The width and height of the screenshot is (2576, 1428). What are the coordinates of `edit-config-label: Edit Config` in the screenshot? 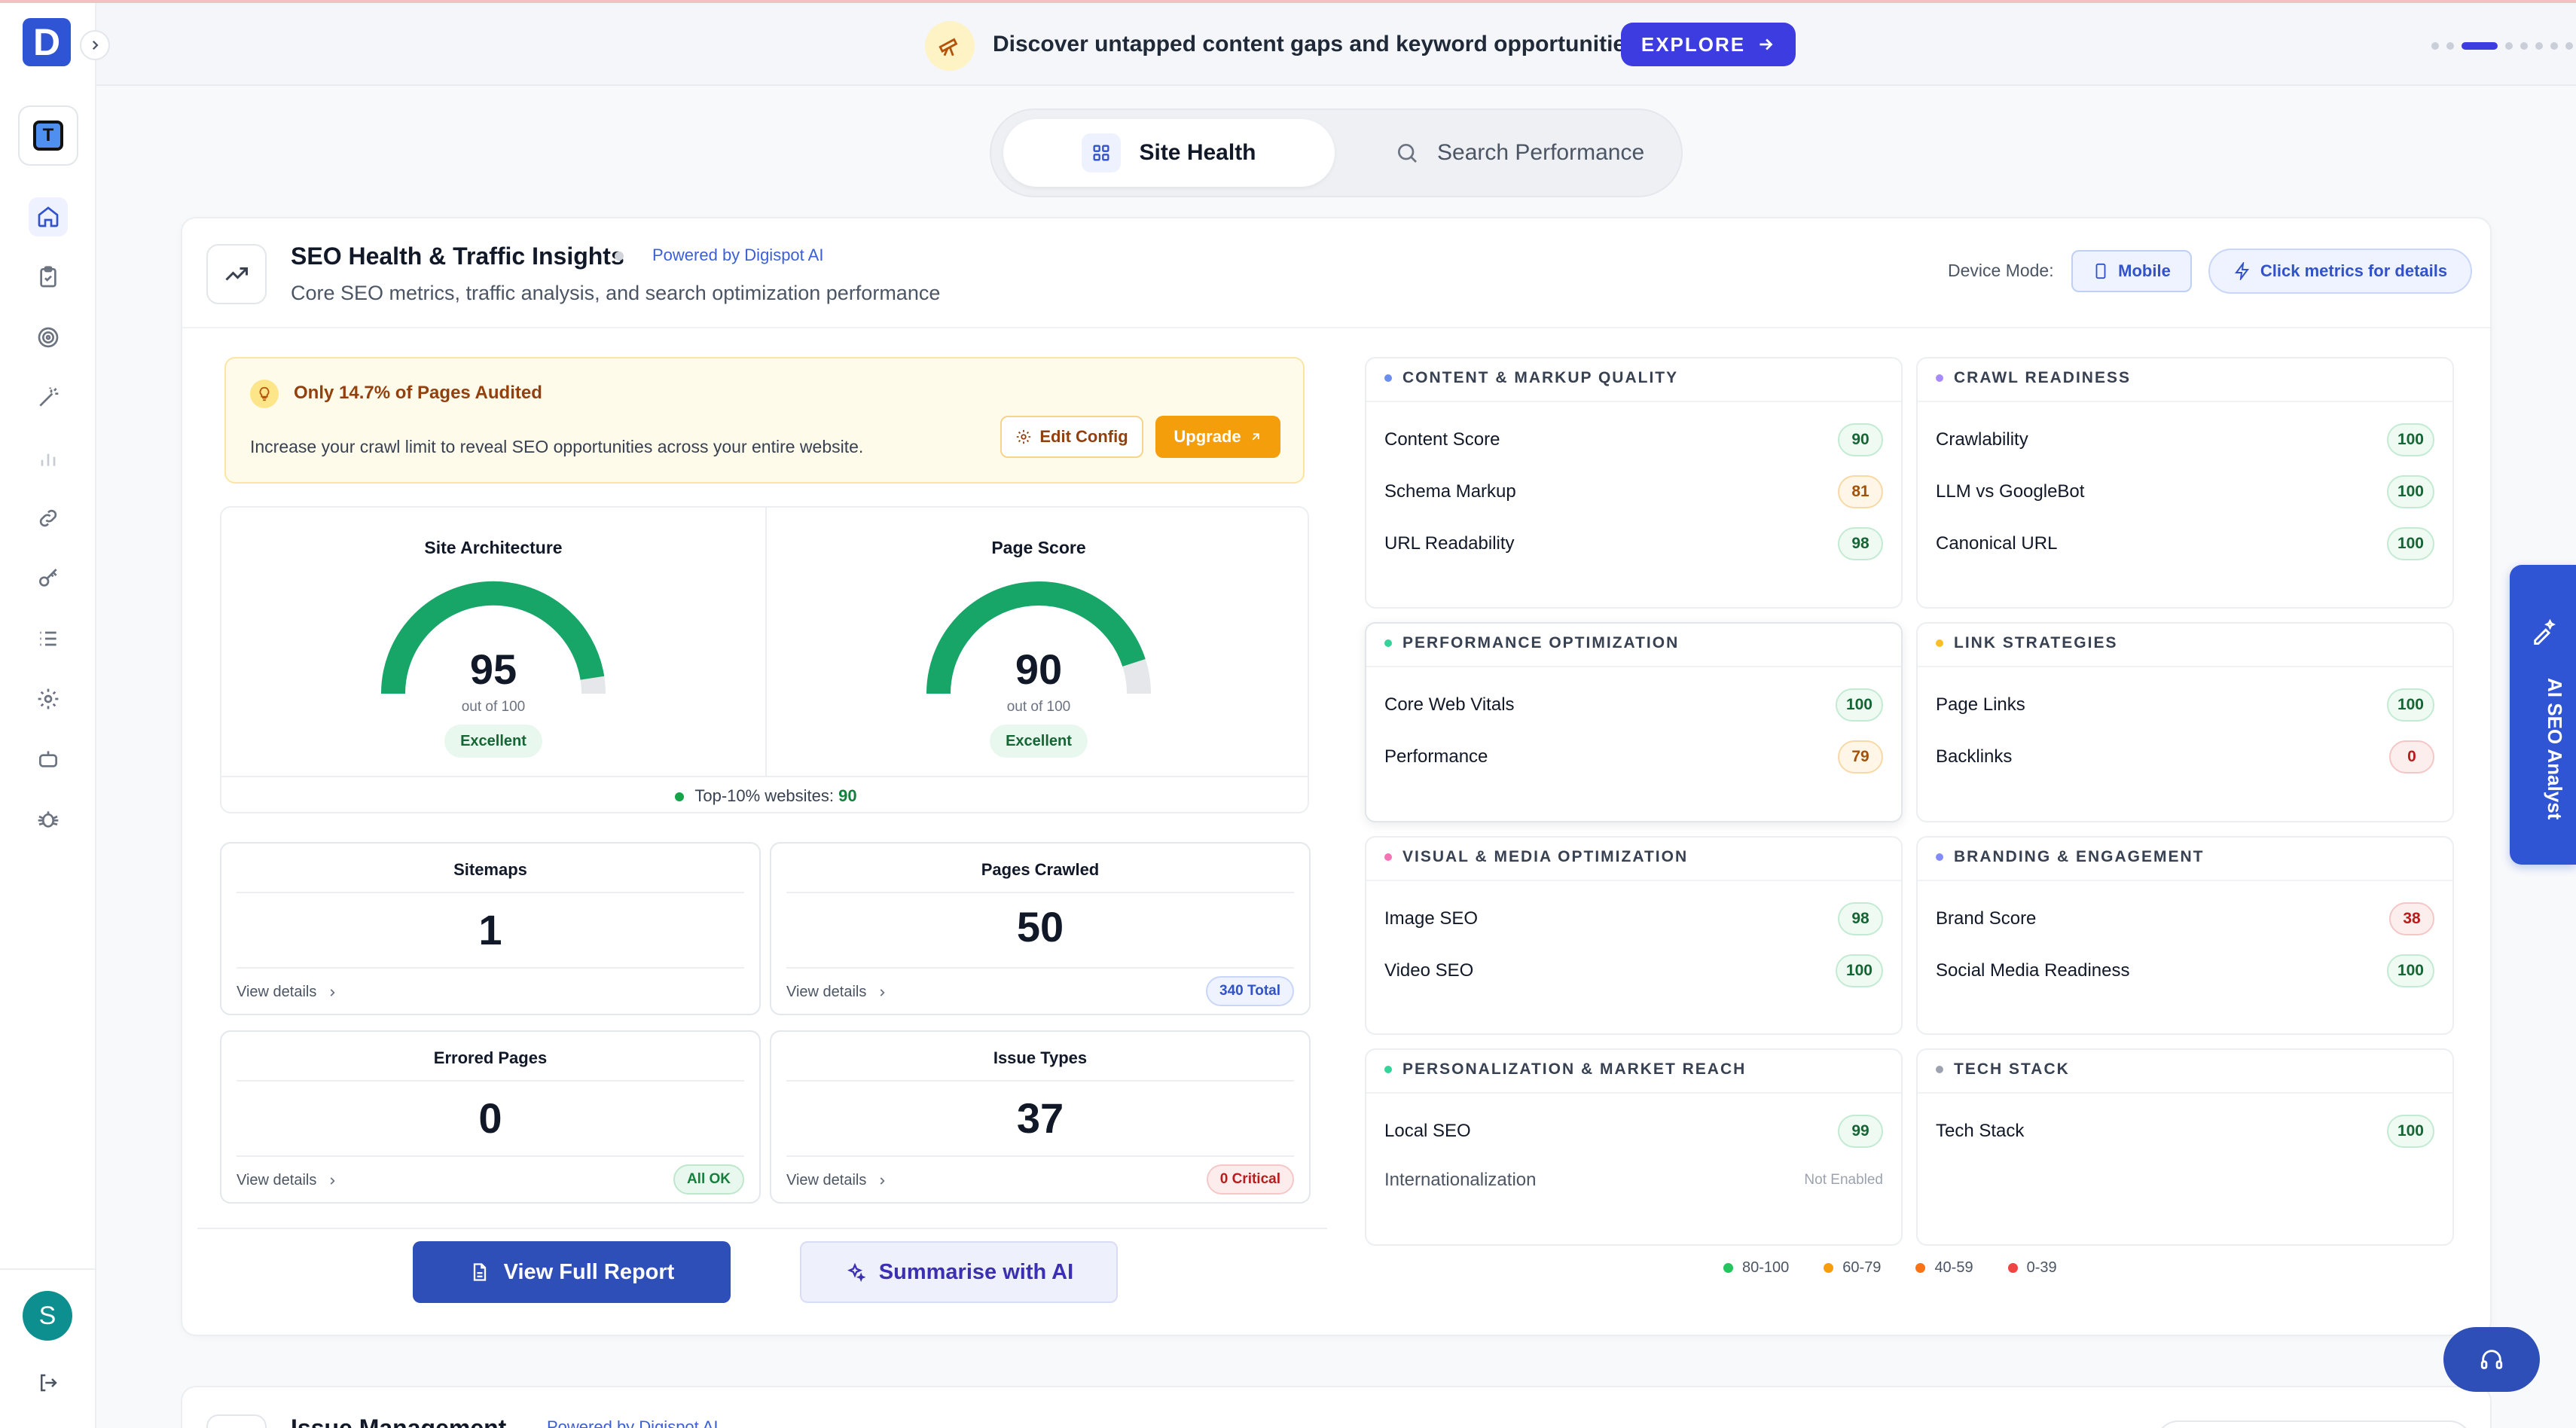 It's located at (1083, 436).